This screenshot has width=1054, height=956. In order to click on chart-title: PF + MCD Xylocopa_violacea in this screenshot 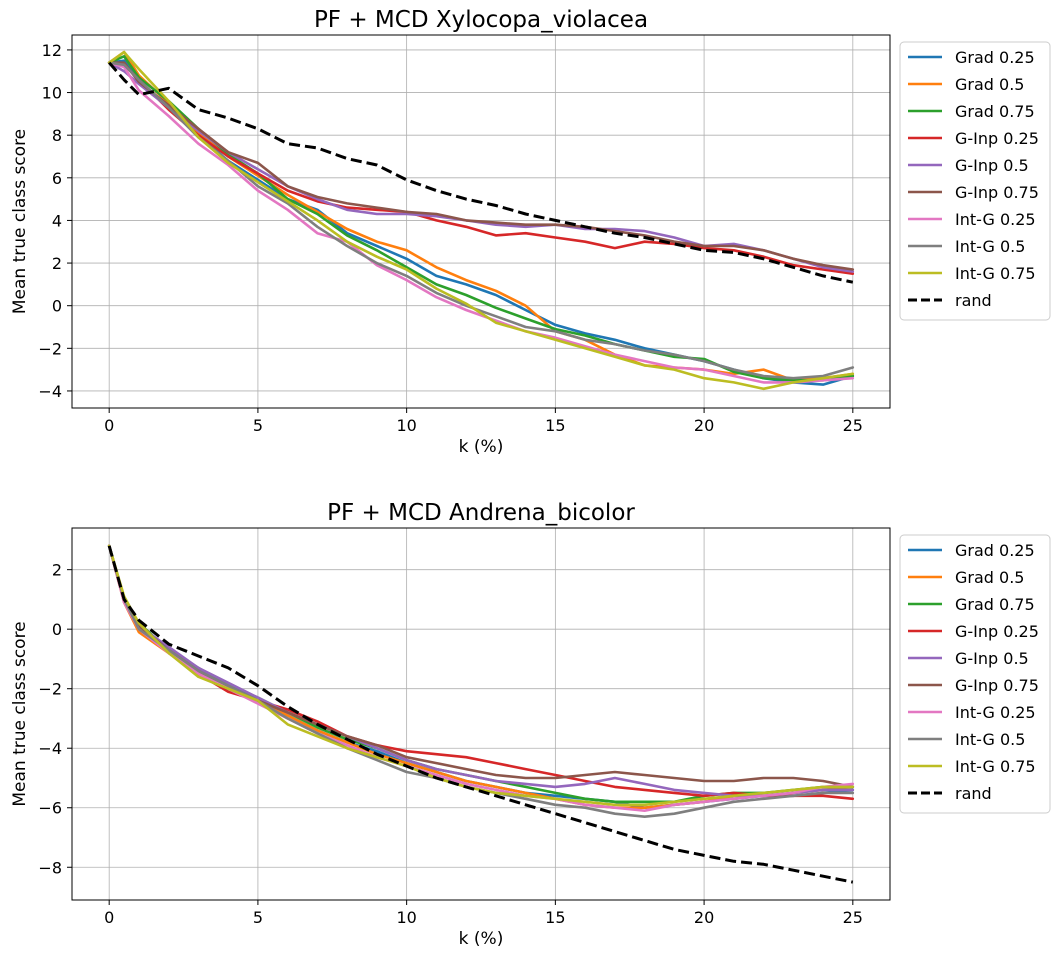, I will do `click(481, 20)`.